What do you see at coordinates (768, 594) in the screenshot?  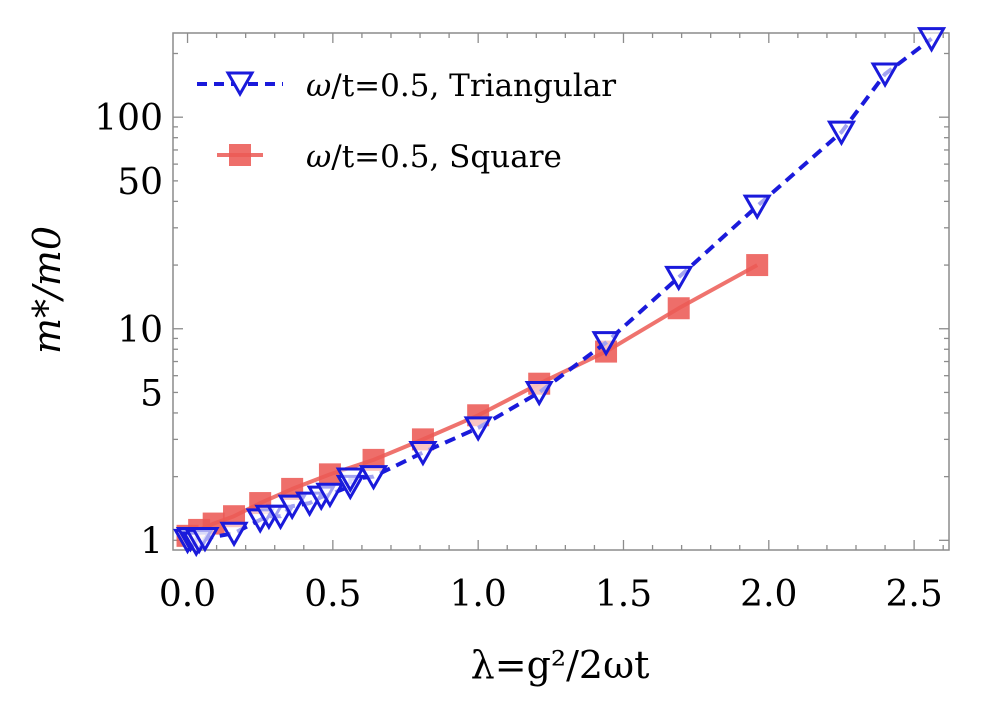 I see `x-tick-label: 2.0` at bounding box center [768, 594].